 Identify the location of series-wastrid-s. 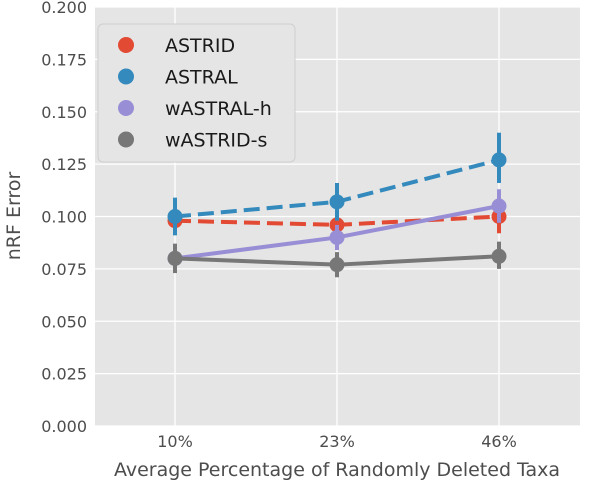
(337, 259).